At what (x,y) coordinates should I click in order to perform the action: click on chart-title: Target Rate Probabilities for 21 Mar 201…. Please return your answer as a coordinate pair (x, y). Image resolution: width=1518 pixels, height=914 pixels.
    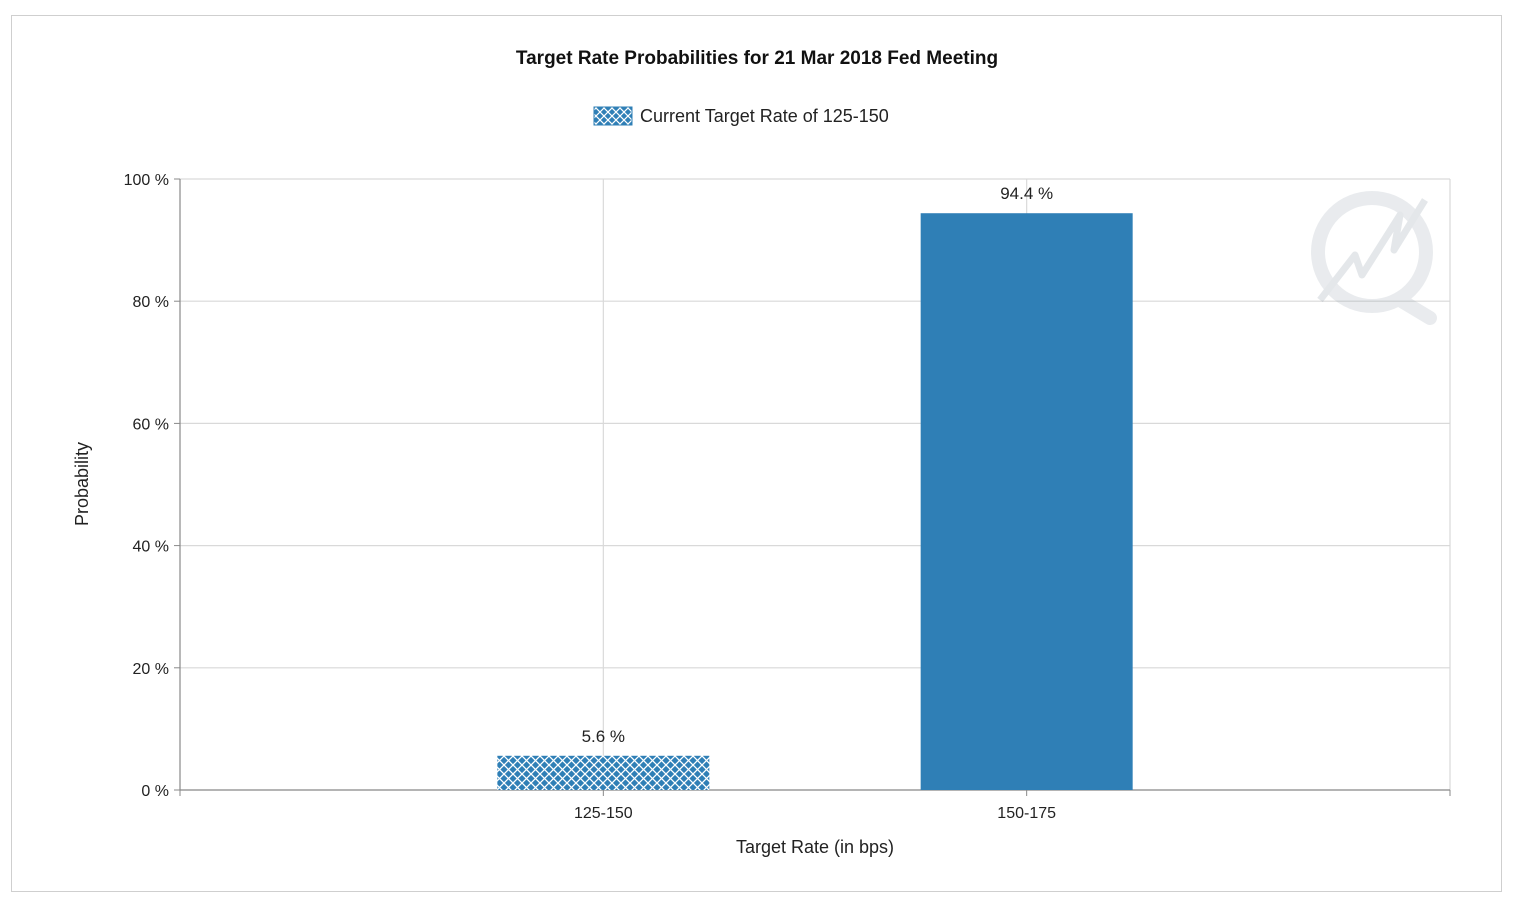
    Looking at the image, I should click on (757, 58).